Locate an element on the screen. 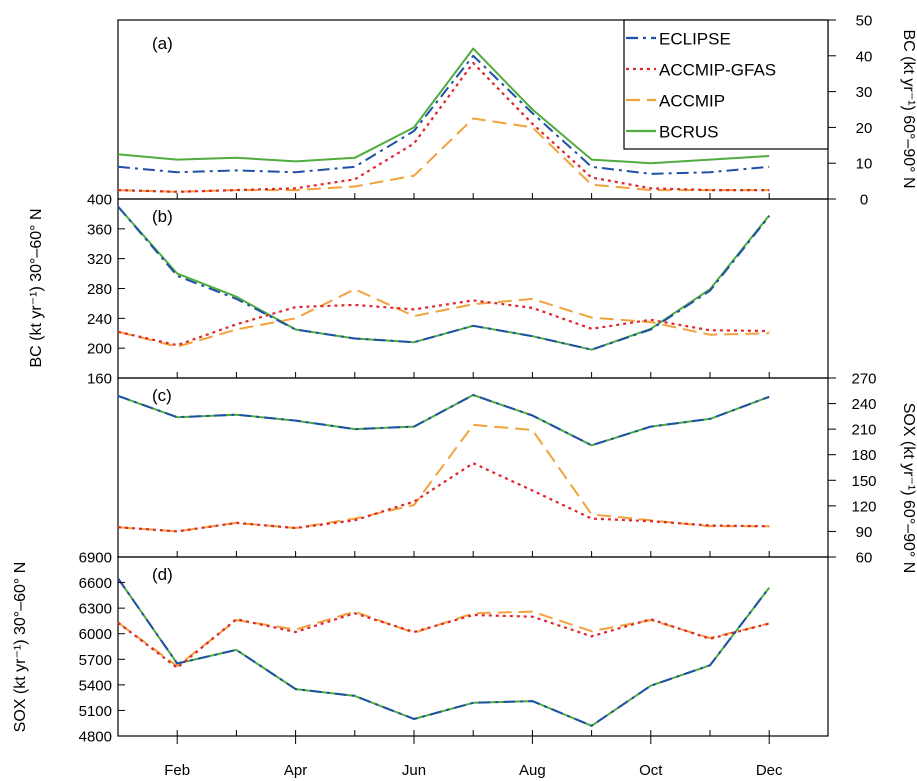 The width and height of the screenshot is (917, 781). panel-b-series-bcrus is located at coordinates (443, 278).